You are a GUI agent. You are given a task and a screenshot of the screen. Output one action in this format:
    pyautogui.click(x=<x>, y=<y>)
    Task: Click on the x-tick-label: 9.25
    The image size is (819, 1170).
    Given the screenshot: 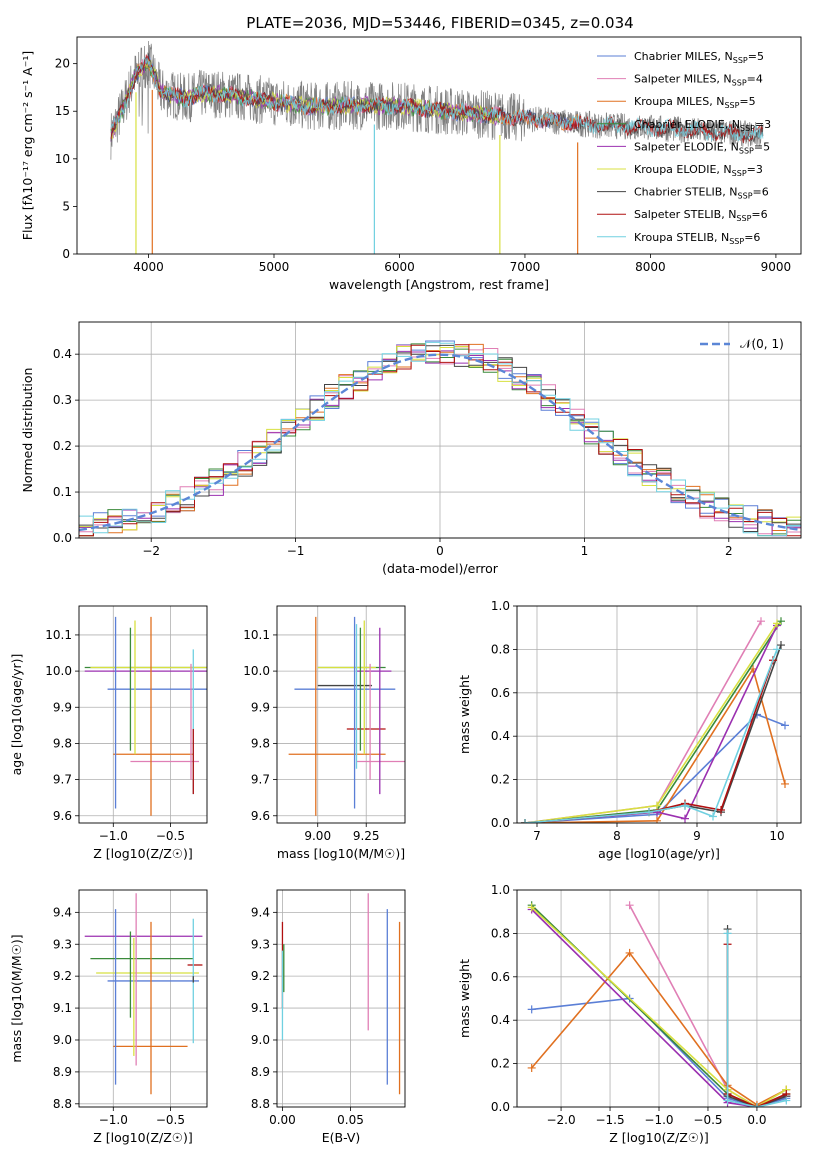 What is the action you would take?
    pyautogui.click(x=366, y=836)
    